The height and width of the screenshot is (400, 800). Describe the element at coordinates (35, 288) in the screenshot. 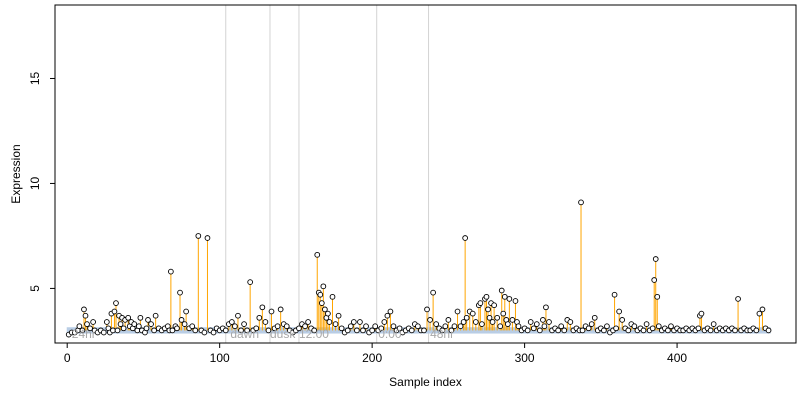

I see `y-tick-label-0: 5` at that location.